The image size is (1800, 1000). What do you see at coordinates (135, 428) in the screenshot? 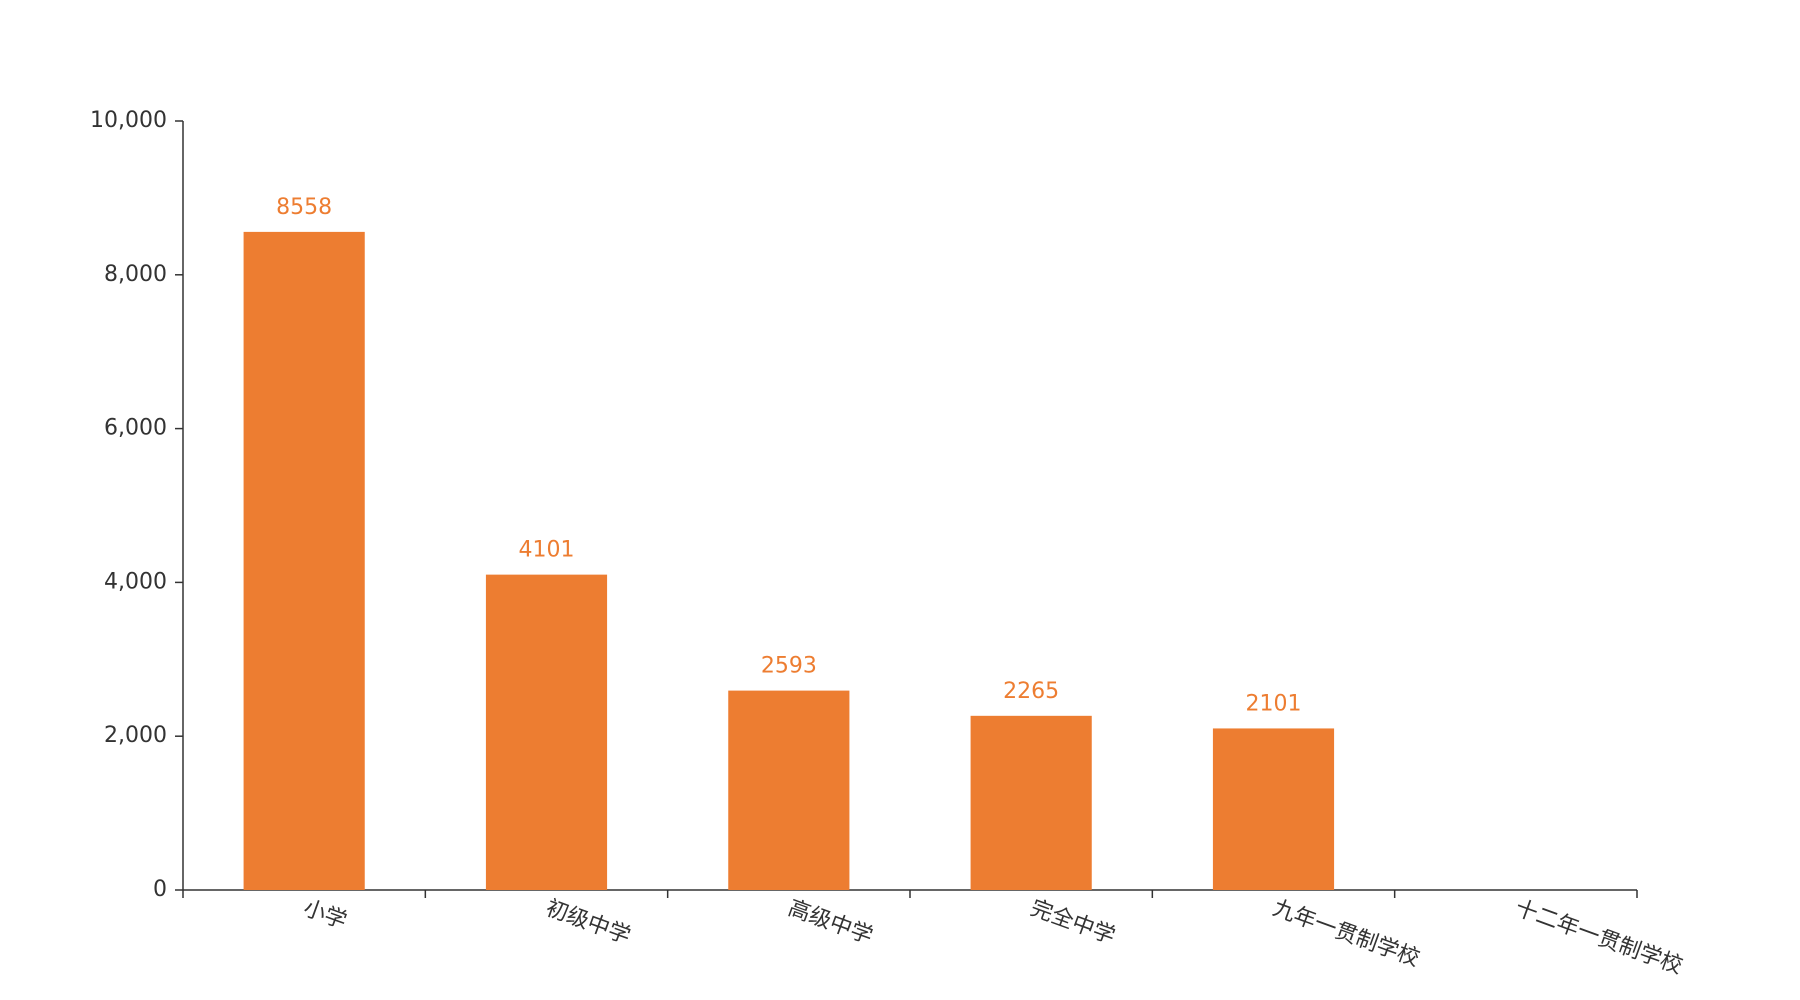
I see `y-tick-label: 6,000` at bounding box center [135, 428].